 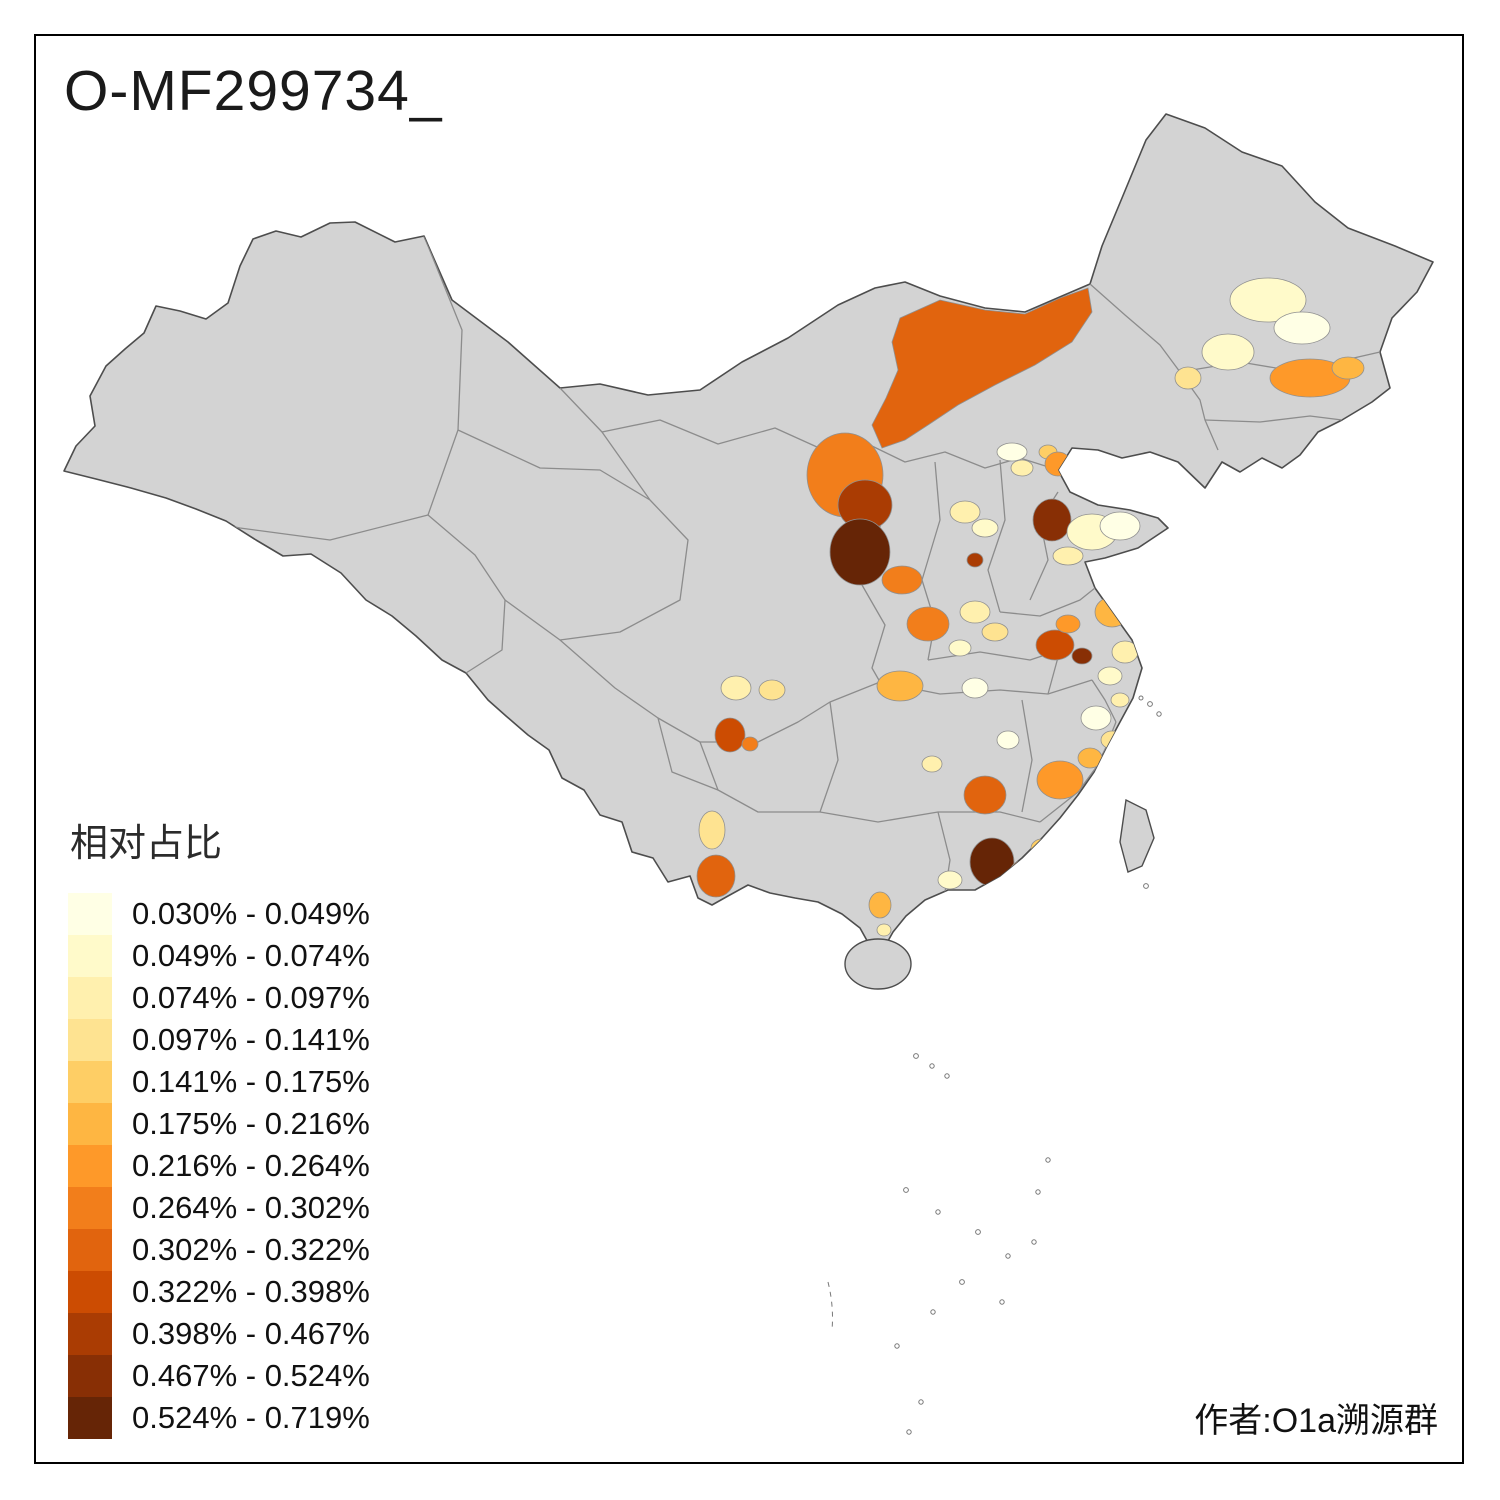 I want to click on legend-range: 0.074% - 0.097%, so click(x=251, y=997).